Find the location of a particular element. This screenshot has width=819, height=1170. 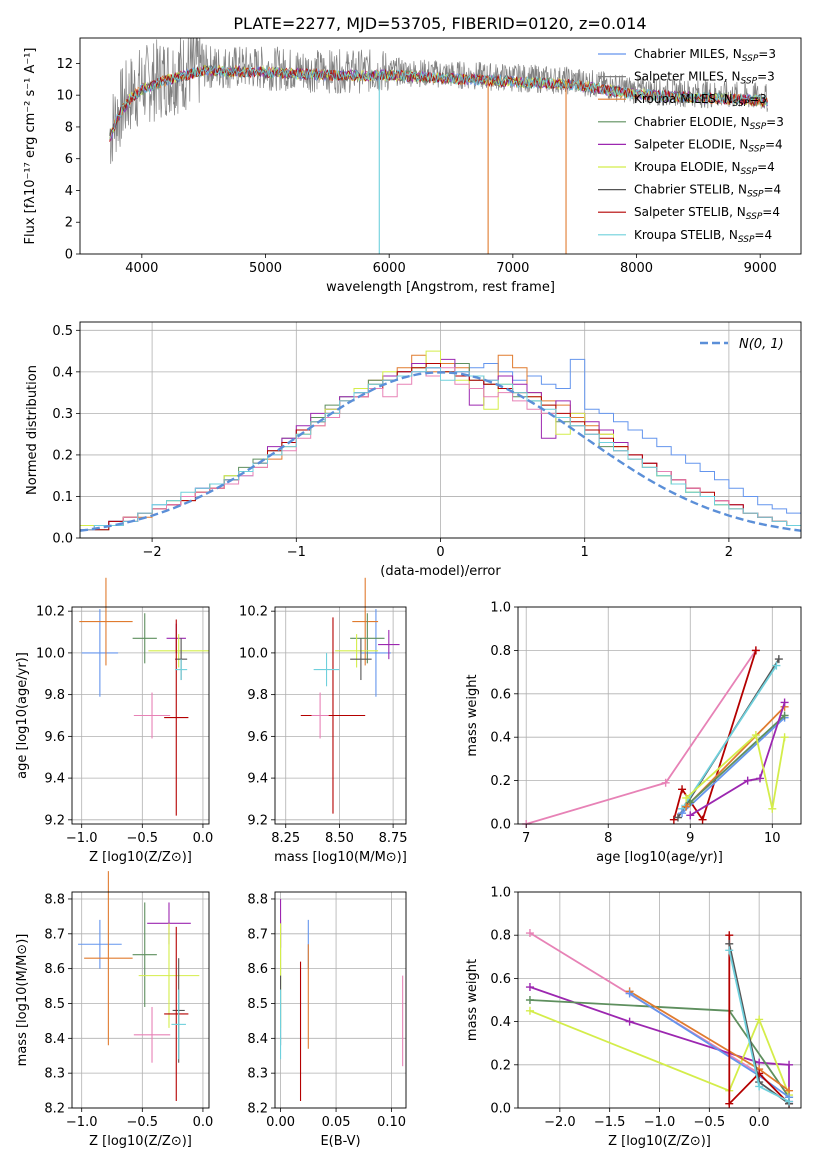

x-tick-label: 0.0 is located at coordinates (759, 1122).